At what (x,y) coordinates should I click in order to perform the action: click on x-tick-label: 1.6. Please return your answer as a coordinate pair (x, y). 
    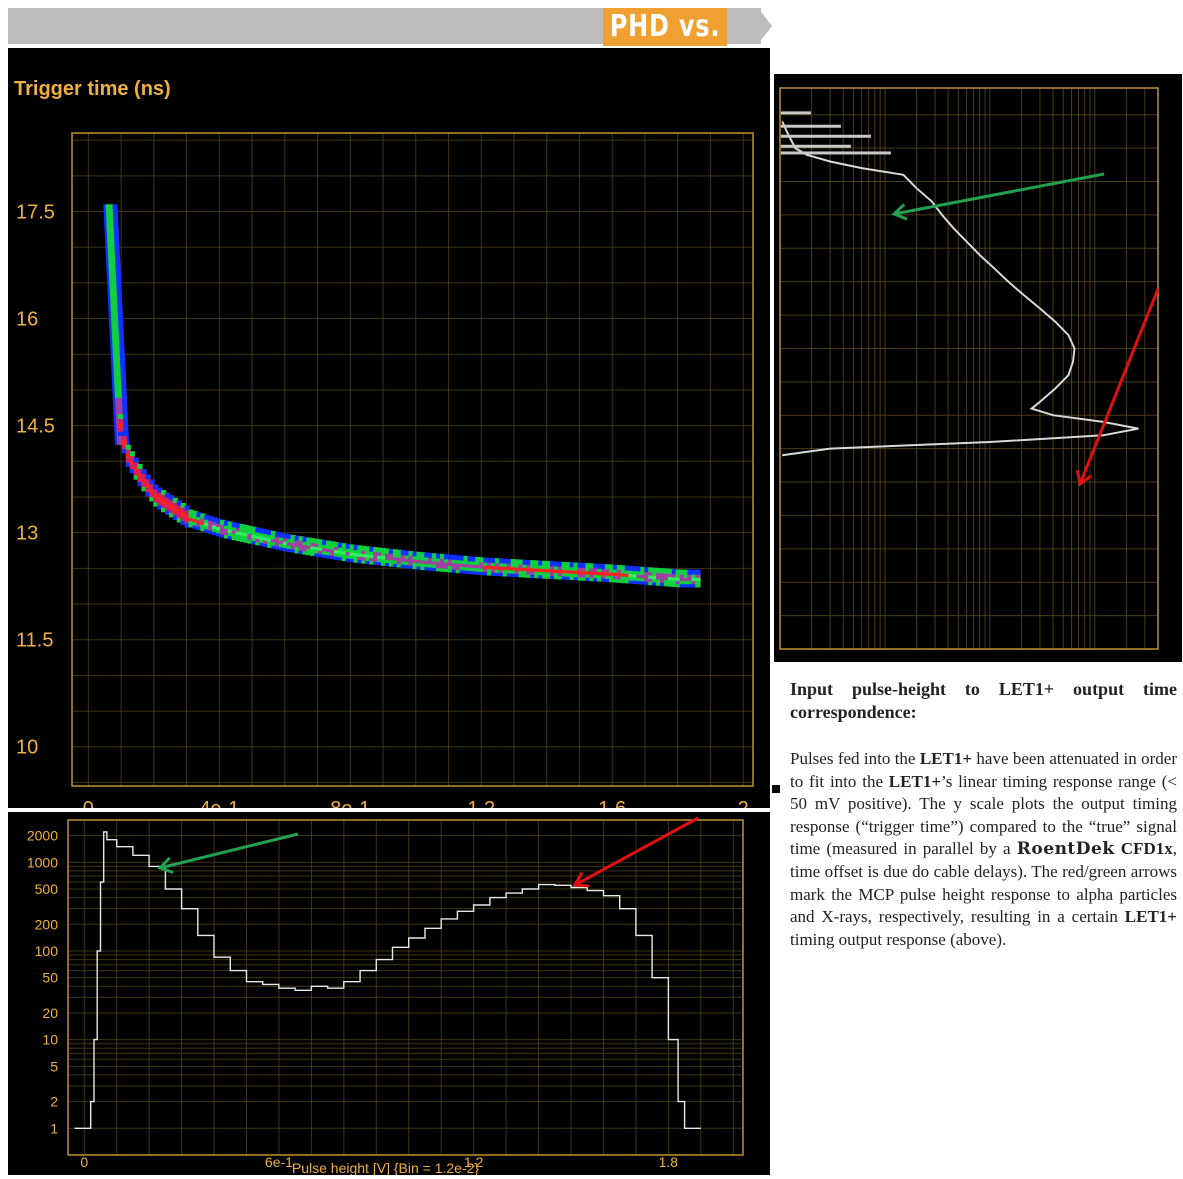
    Looking at the image, I should click on (612, 803).